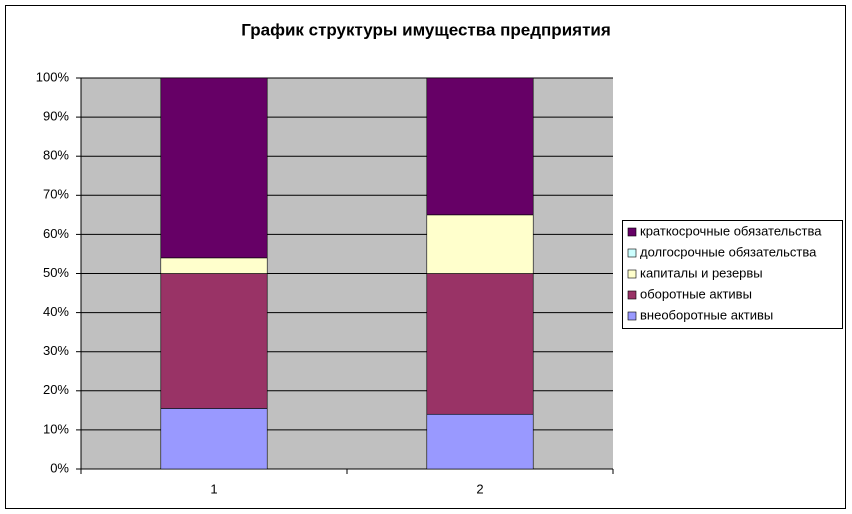  I want to click on y-tick-label: 40%, so click(56, 311).